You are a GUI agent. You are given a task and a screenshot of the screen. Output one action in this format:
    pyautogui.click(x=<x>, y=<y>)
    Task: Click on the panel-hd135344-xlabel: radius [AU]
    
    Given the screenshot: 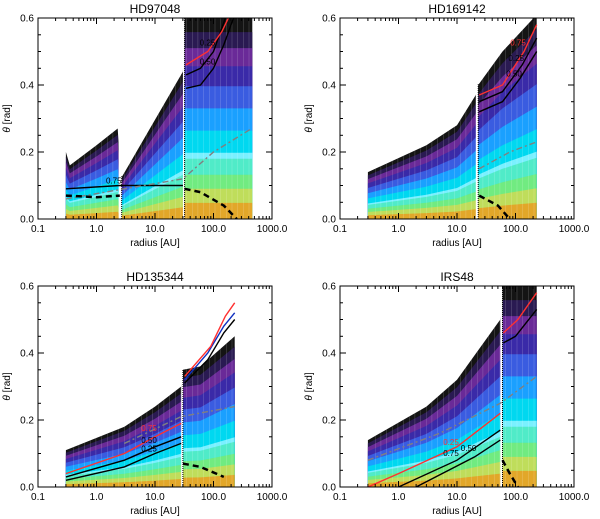 What is the action you would take?
    pyautogui.click(x=155, y=511)
    